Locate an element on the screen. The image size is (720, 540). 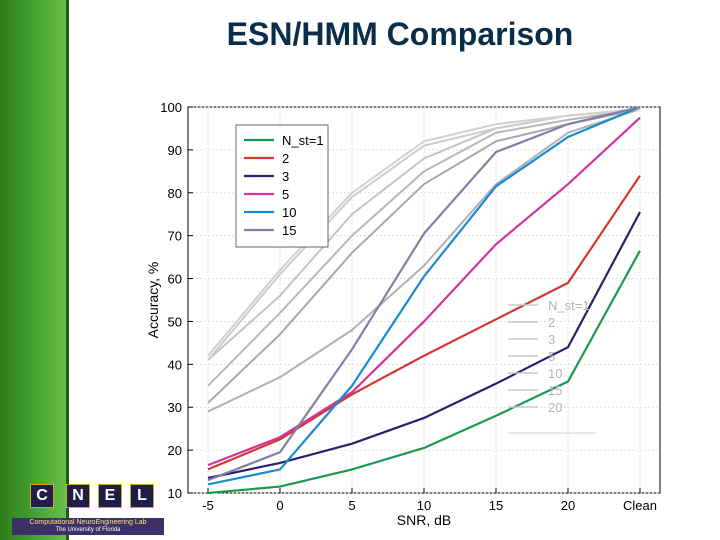
logo-university: The University of Florida is located at coordinates (88, 530).